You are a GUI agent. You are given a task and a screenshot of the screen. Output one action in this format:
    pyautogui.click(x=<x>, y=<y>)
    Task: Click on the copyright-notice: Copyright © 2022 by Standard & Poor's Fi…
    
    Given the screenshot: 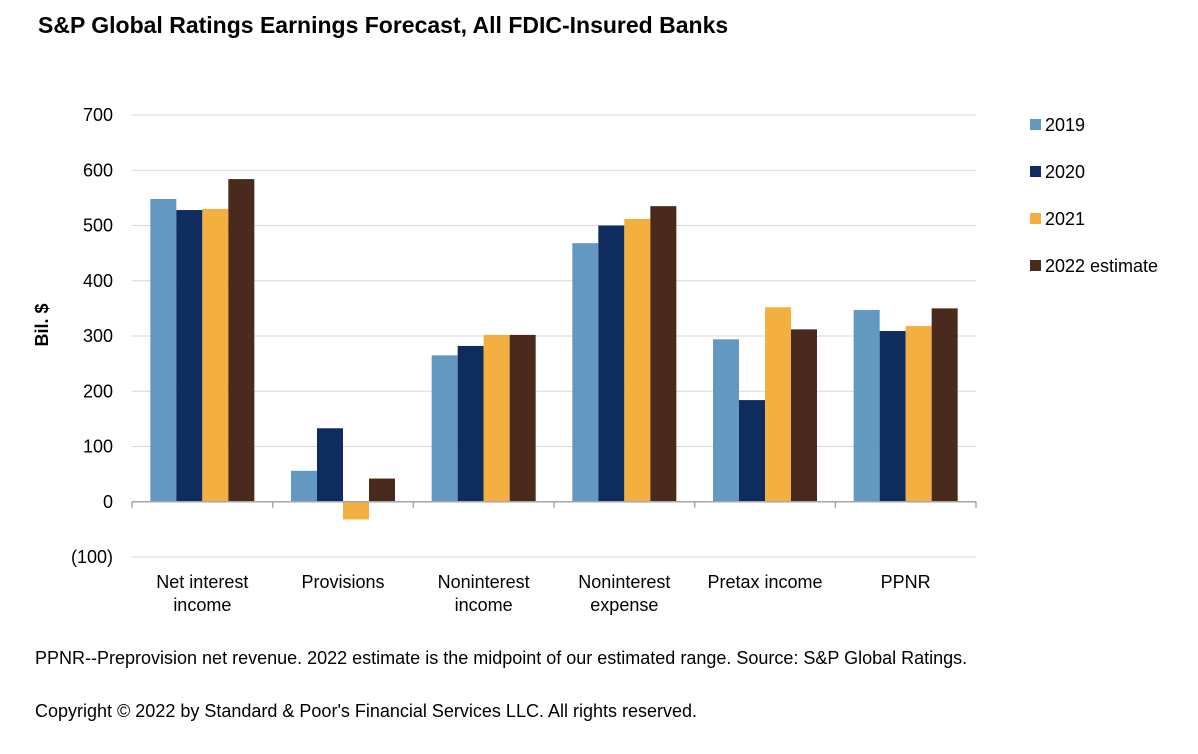 What is the action you would take?
    pyautogui.click(x=366, y=711)
    